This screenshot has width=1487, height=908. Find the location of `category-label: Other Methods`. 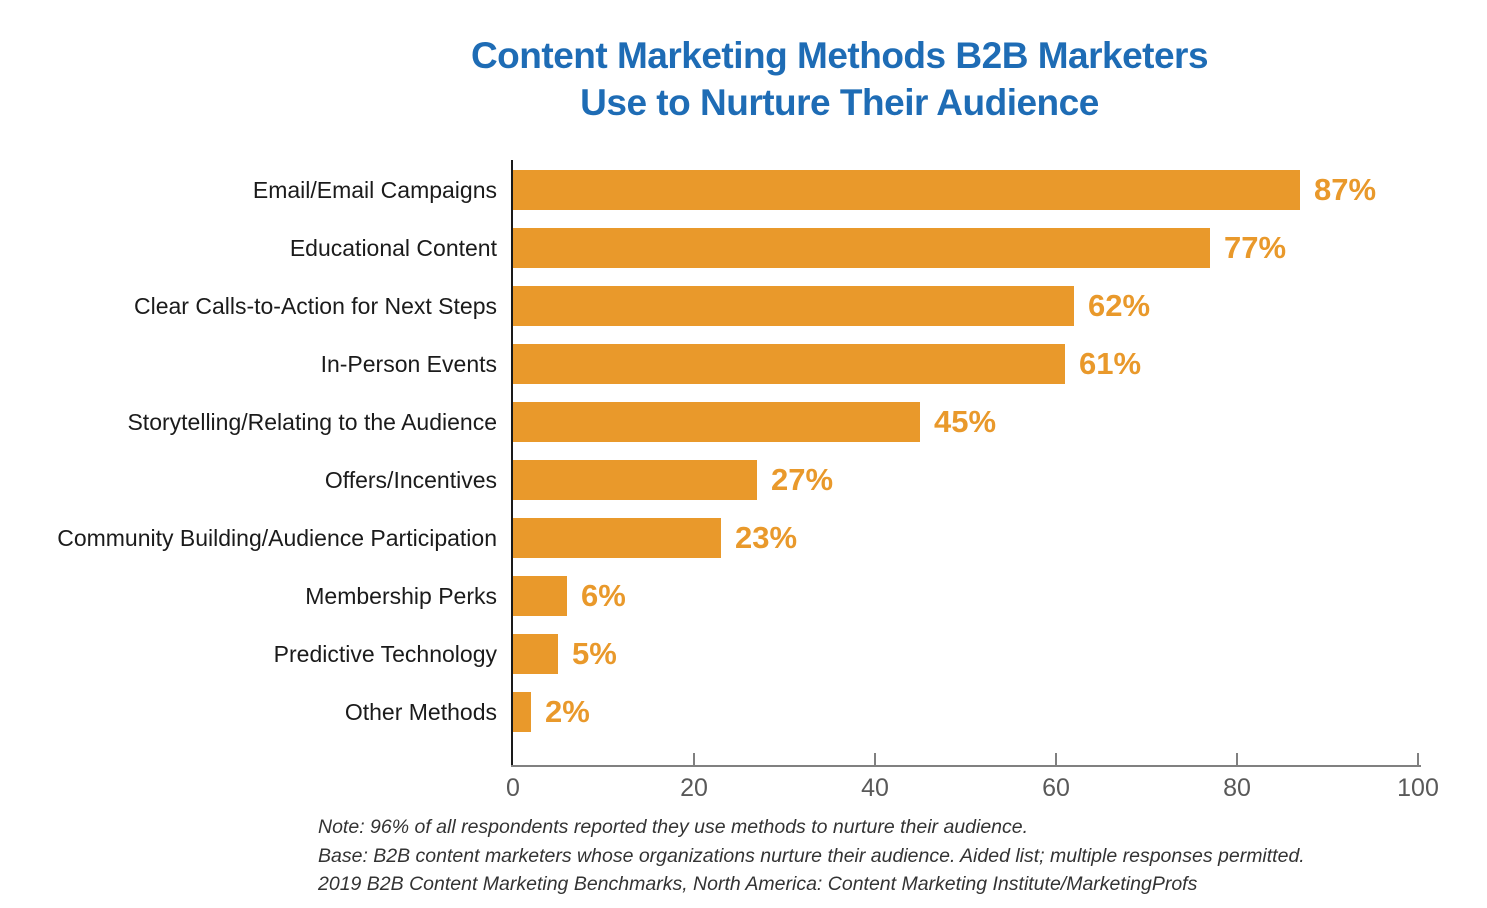

category-label: Other Methods is located at coordinates (420, 712).